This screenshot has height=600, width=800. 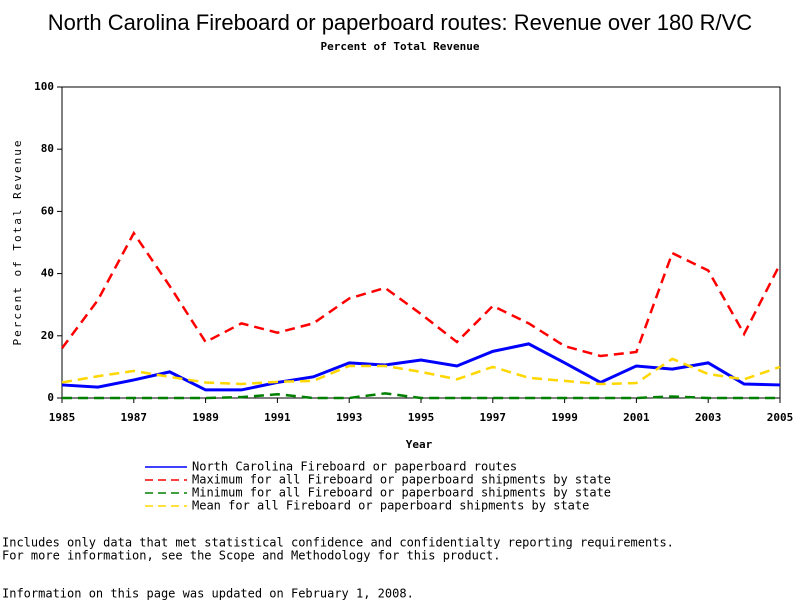 I want to click on x-tick-label: 1989, so click(x=205, y=417).